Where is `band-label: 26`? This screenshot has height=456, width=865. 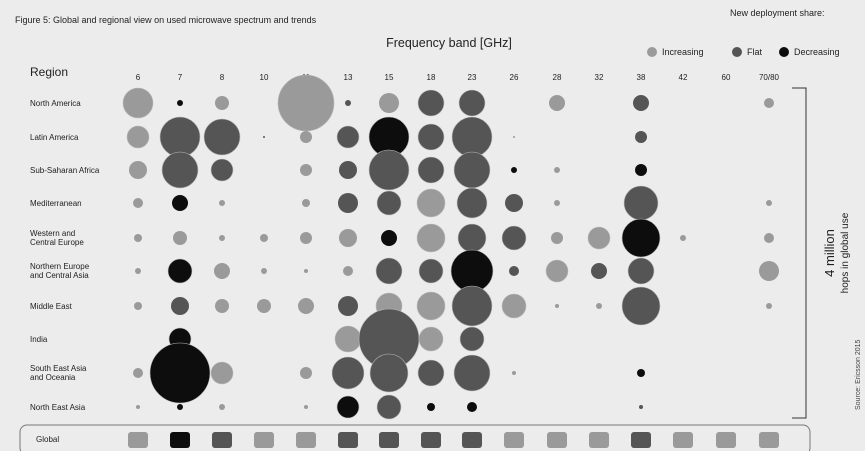
band-label: 26 is located at coordinates (514, 77).